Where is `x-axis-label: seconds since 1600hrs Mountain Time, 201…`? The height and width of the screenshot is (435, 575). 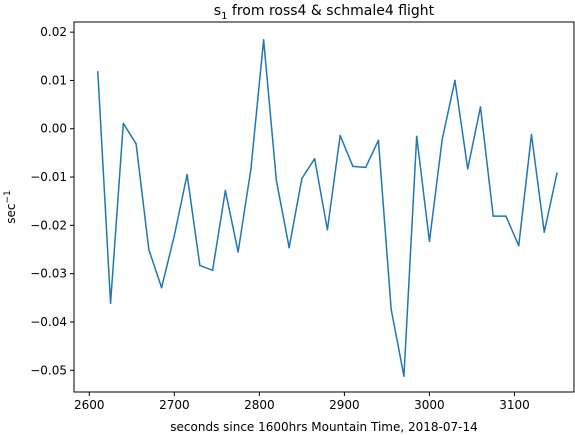
x-axis-label: seconds since 1600hrs Mountain Time, 201… is located at coordinates (323, 427).